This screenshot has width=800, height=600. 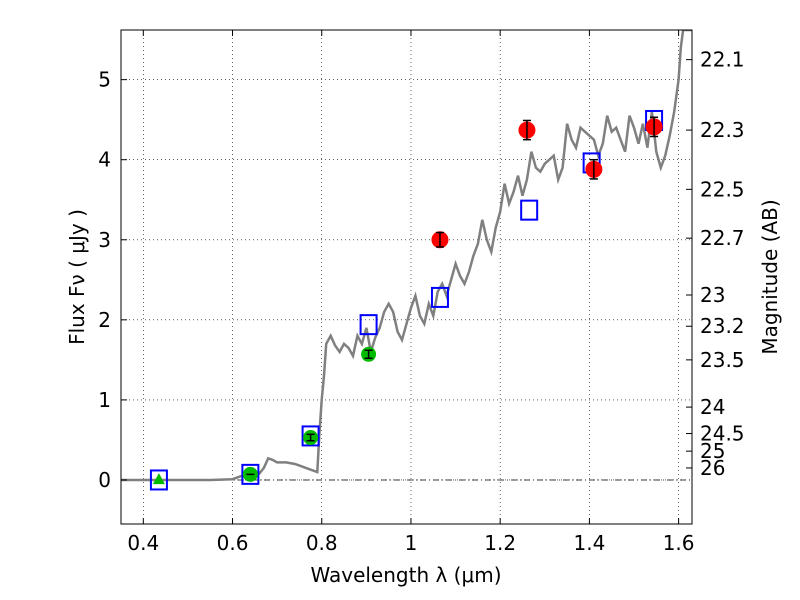 What do you see at coordinates (712, 295) in the screenshot?
I see `y2-tick-label: 23` at bounding box center [712, 295].